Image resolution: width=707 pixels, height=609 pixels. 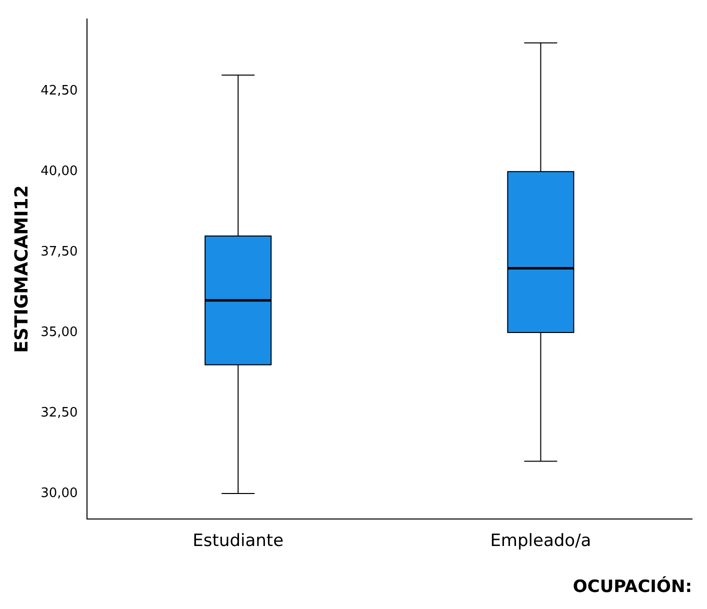 What do you see at coordinates (238, 540) in the screenshot?
I see `x-tick-label: Estudiante` at bounding box center [238, 540].